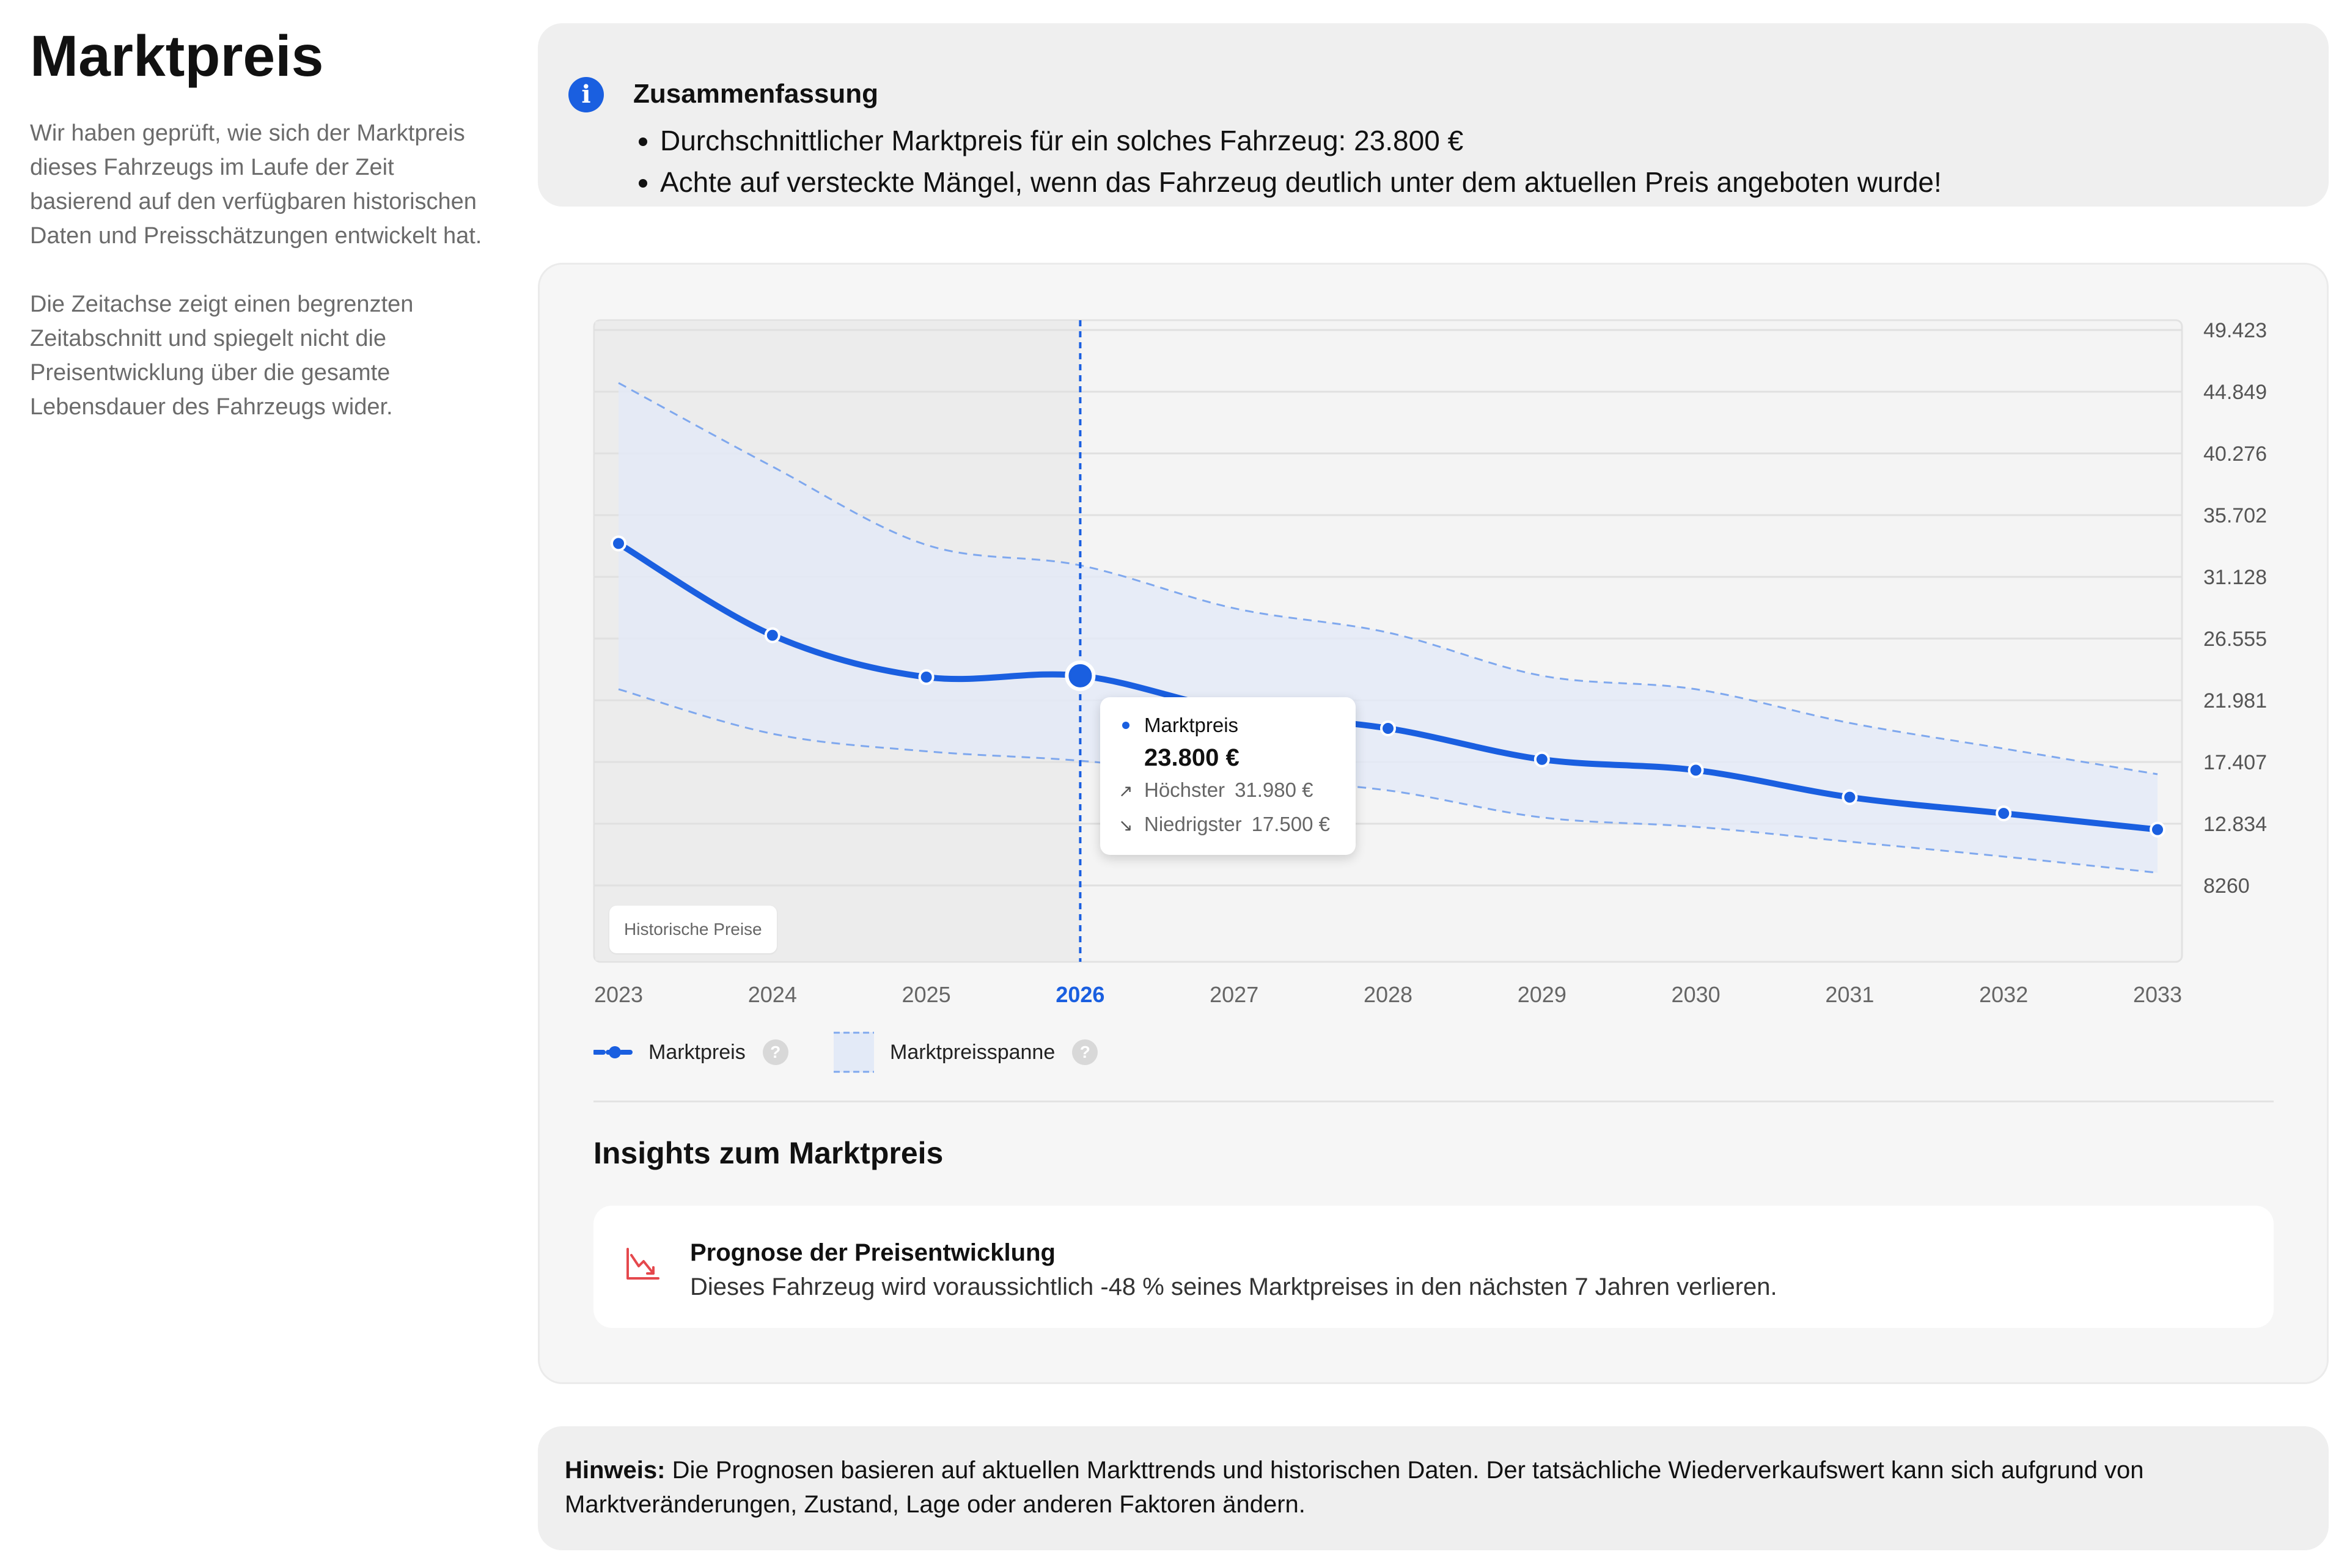 The image size is (2347, 1568). I want to click on tooltip-low-label: Niedrigster, so click(1193, 824).